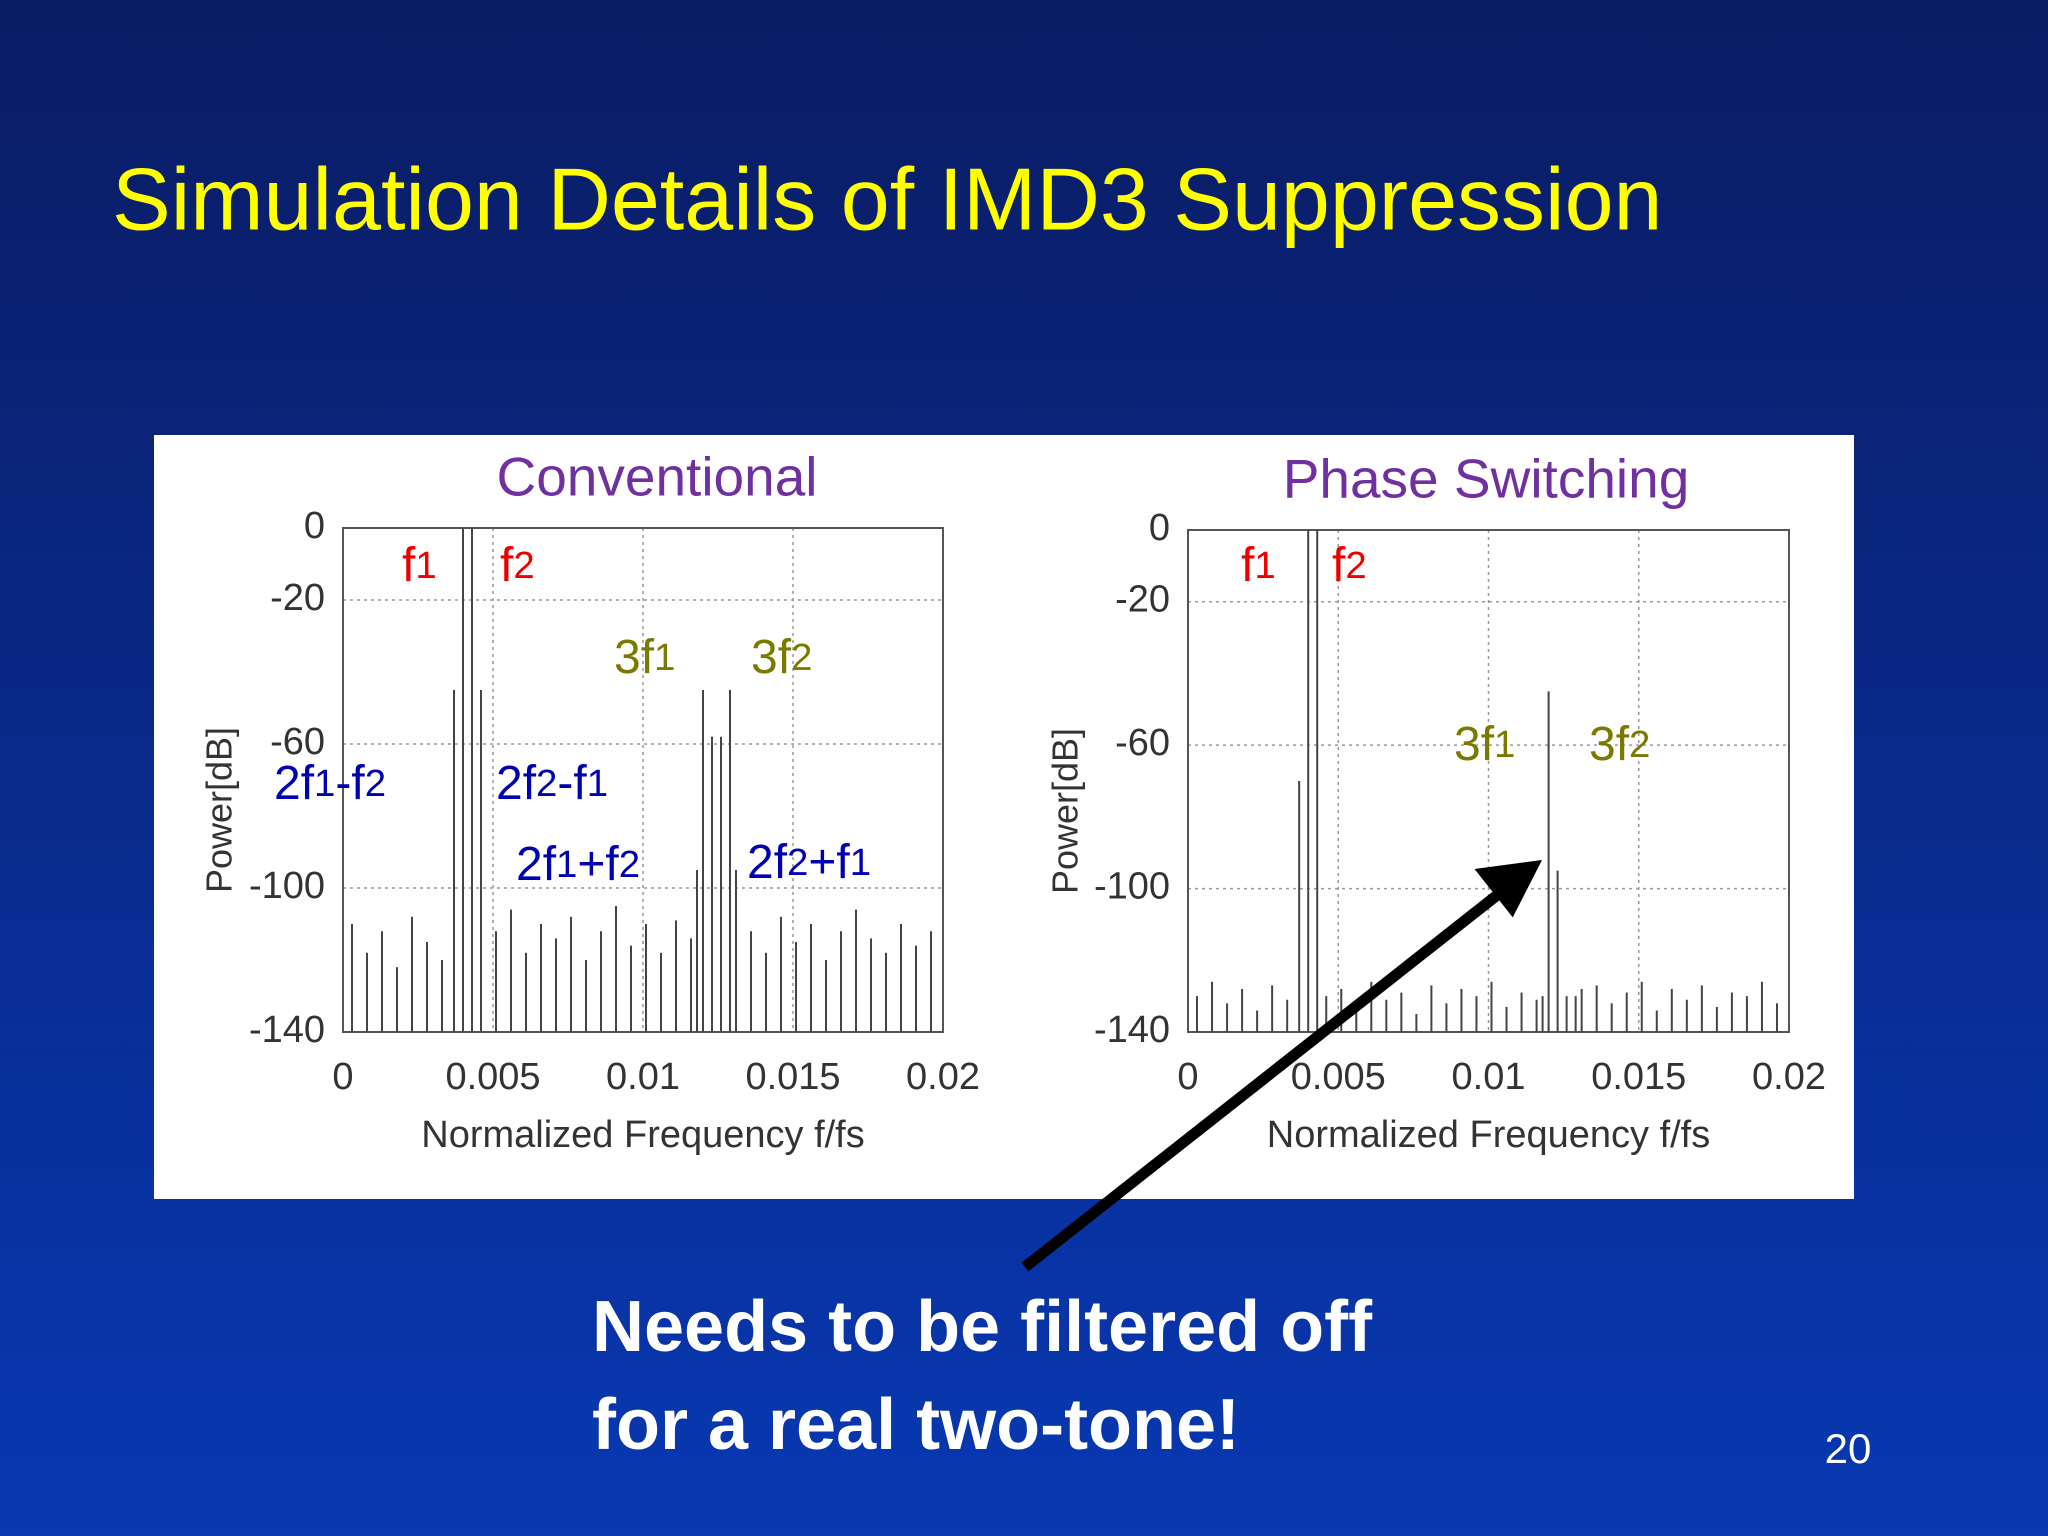  I want to click on page-number: 20, so click(1848, 1448).